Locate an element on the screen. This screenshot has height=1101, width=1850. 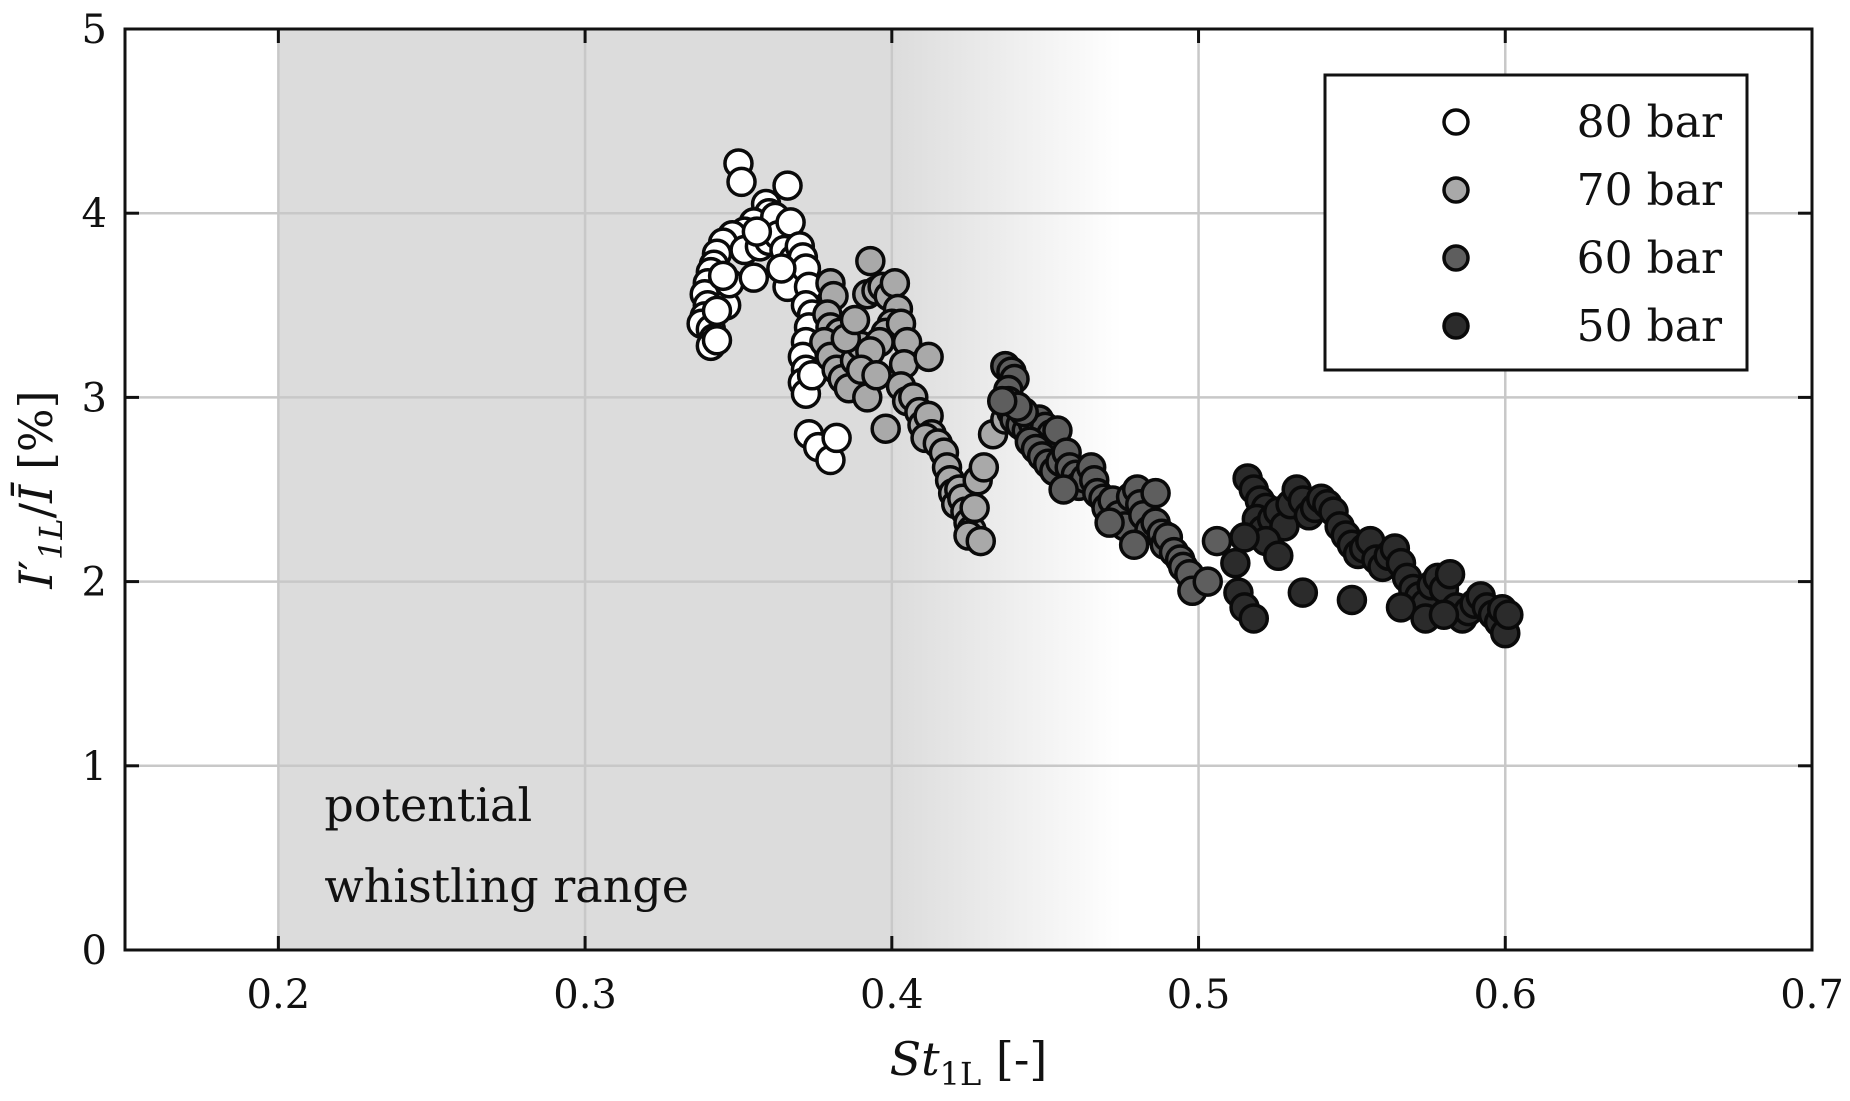
legend-label: 60 bar is located at coordinates (1650, 258).